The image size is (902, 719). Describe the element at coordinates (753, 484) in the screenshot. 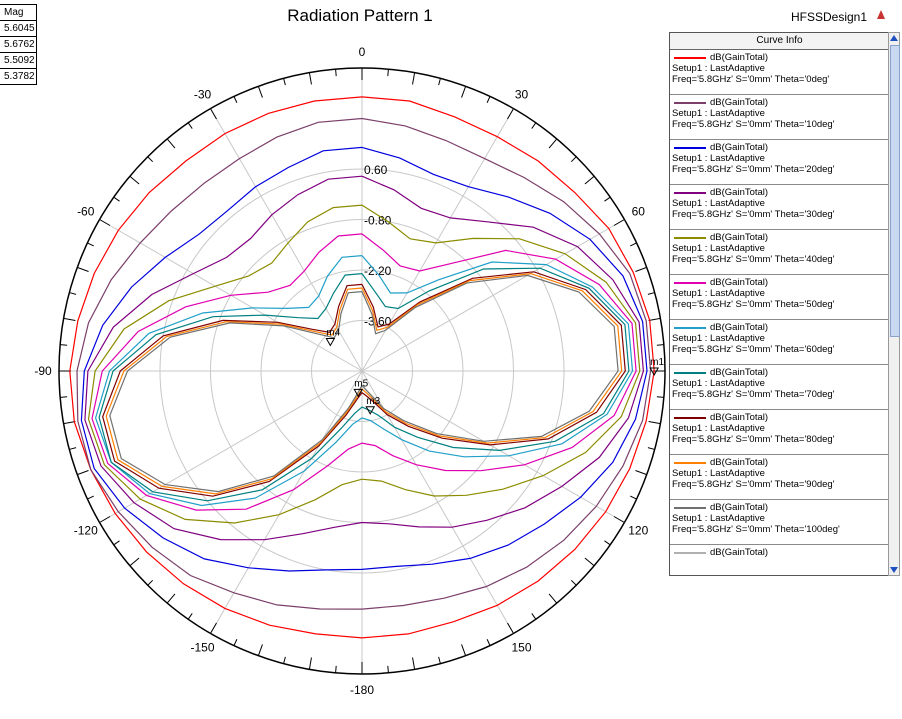

I see `legend-freq: Freq='5.8GHz' S='0mm' Theta='90deg'` at that location.